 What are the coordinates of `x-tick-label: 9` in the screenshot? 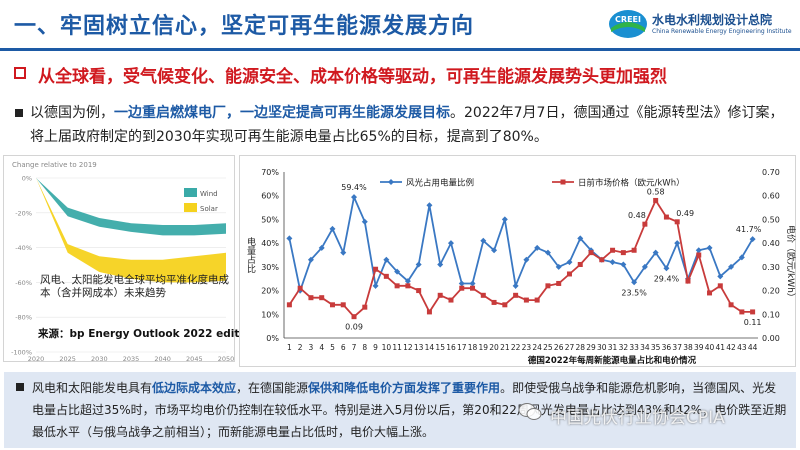 It's located at (375, 347).